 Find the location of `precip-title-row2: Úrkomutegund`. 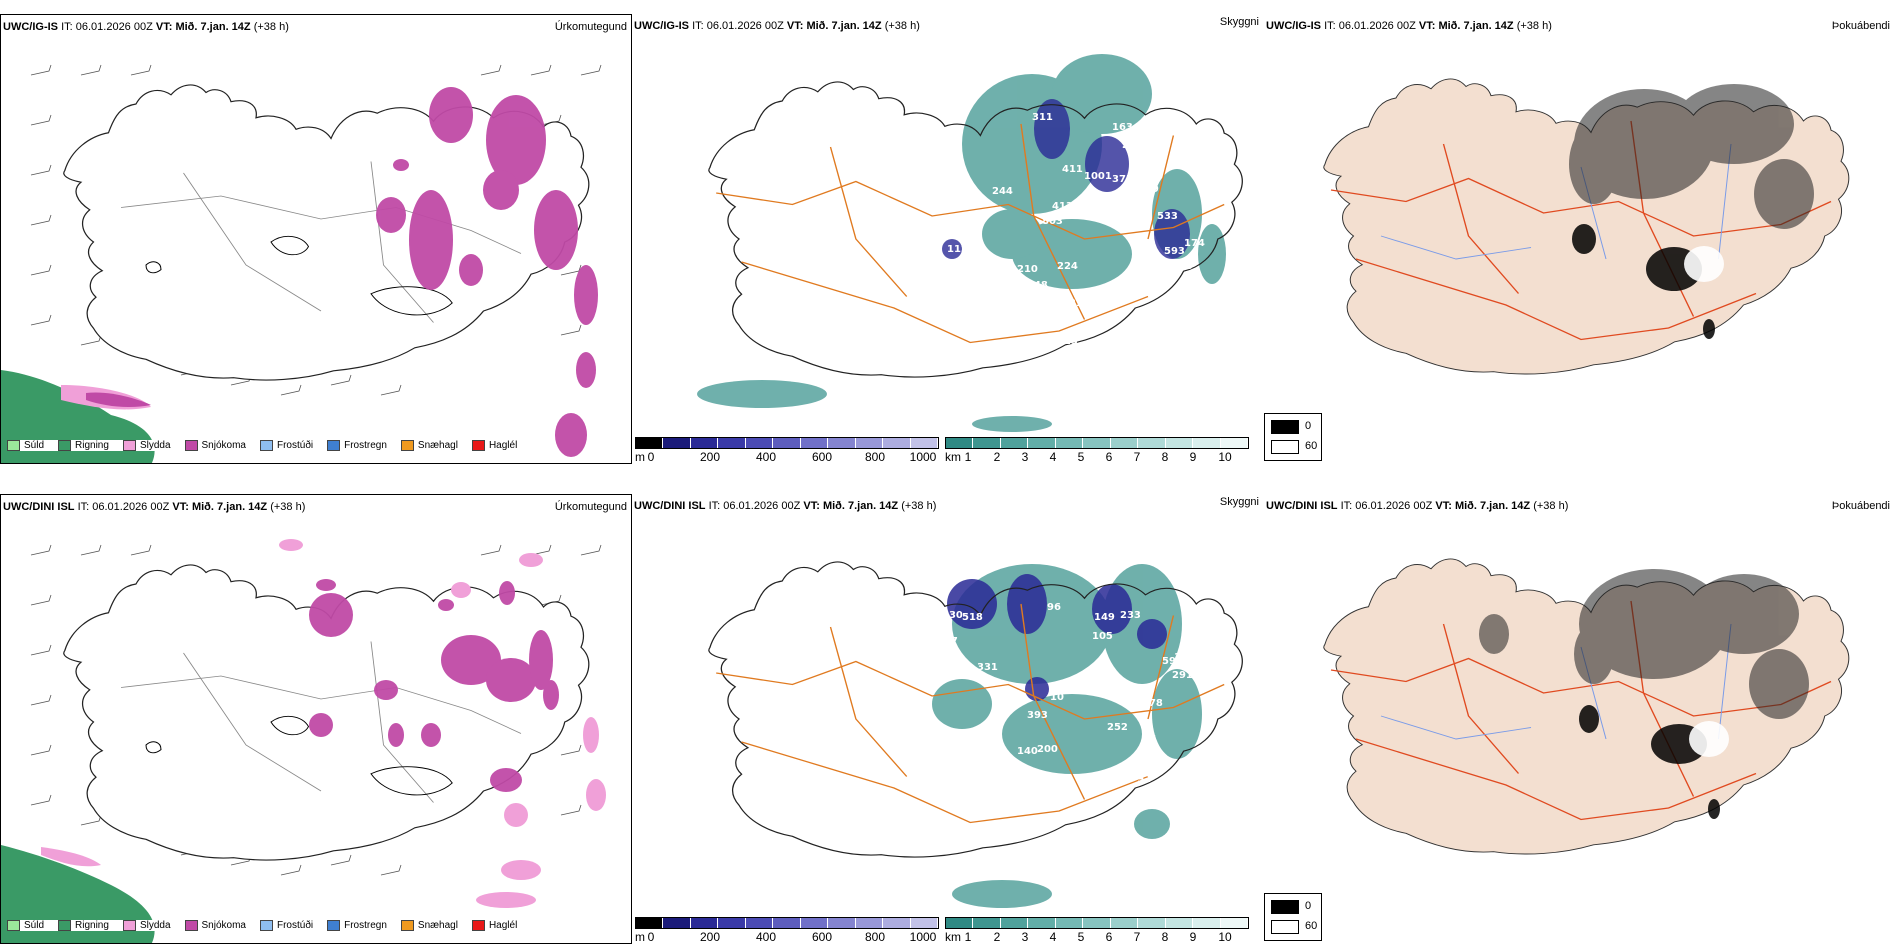

precip-title-row2: Úrkomutegund is located at coordinates (590, 507).